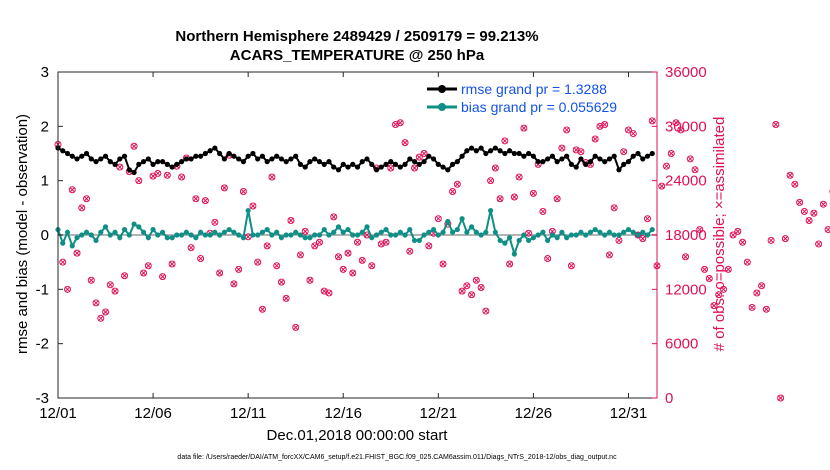  I want to click on y-tick-label-right: 0, so click(669, 398).